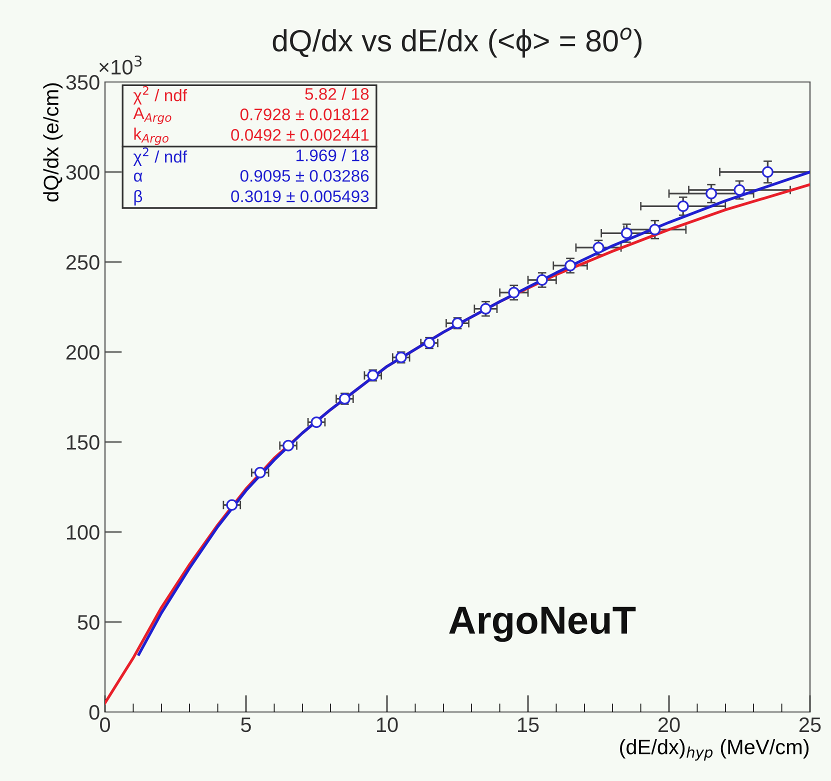 This screenshot has height=781, width=831. Describe the element at coordinates (138, 177) in the screenshot. I see `annotation: α` at that location.